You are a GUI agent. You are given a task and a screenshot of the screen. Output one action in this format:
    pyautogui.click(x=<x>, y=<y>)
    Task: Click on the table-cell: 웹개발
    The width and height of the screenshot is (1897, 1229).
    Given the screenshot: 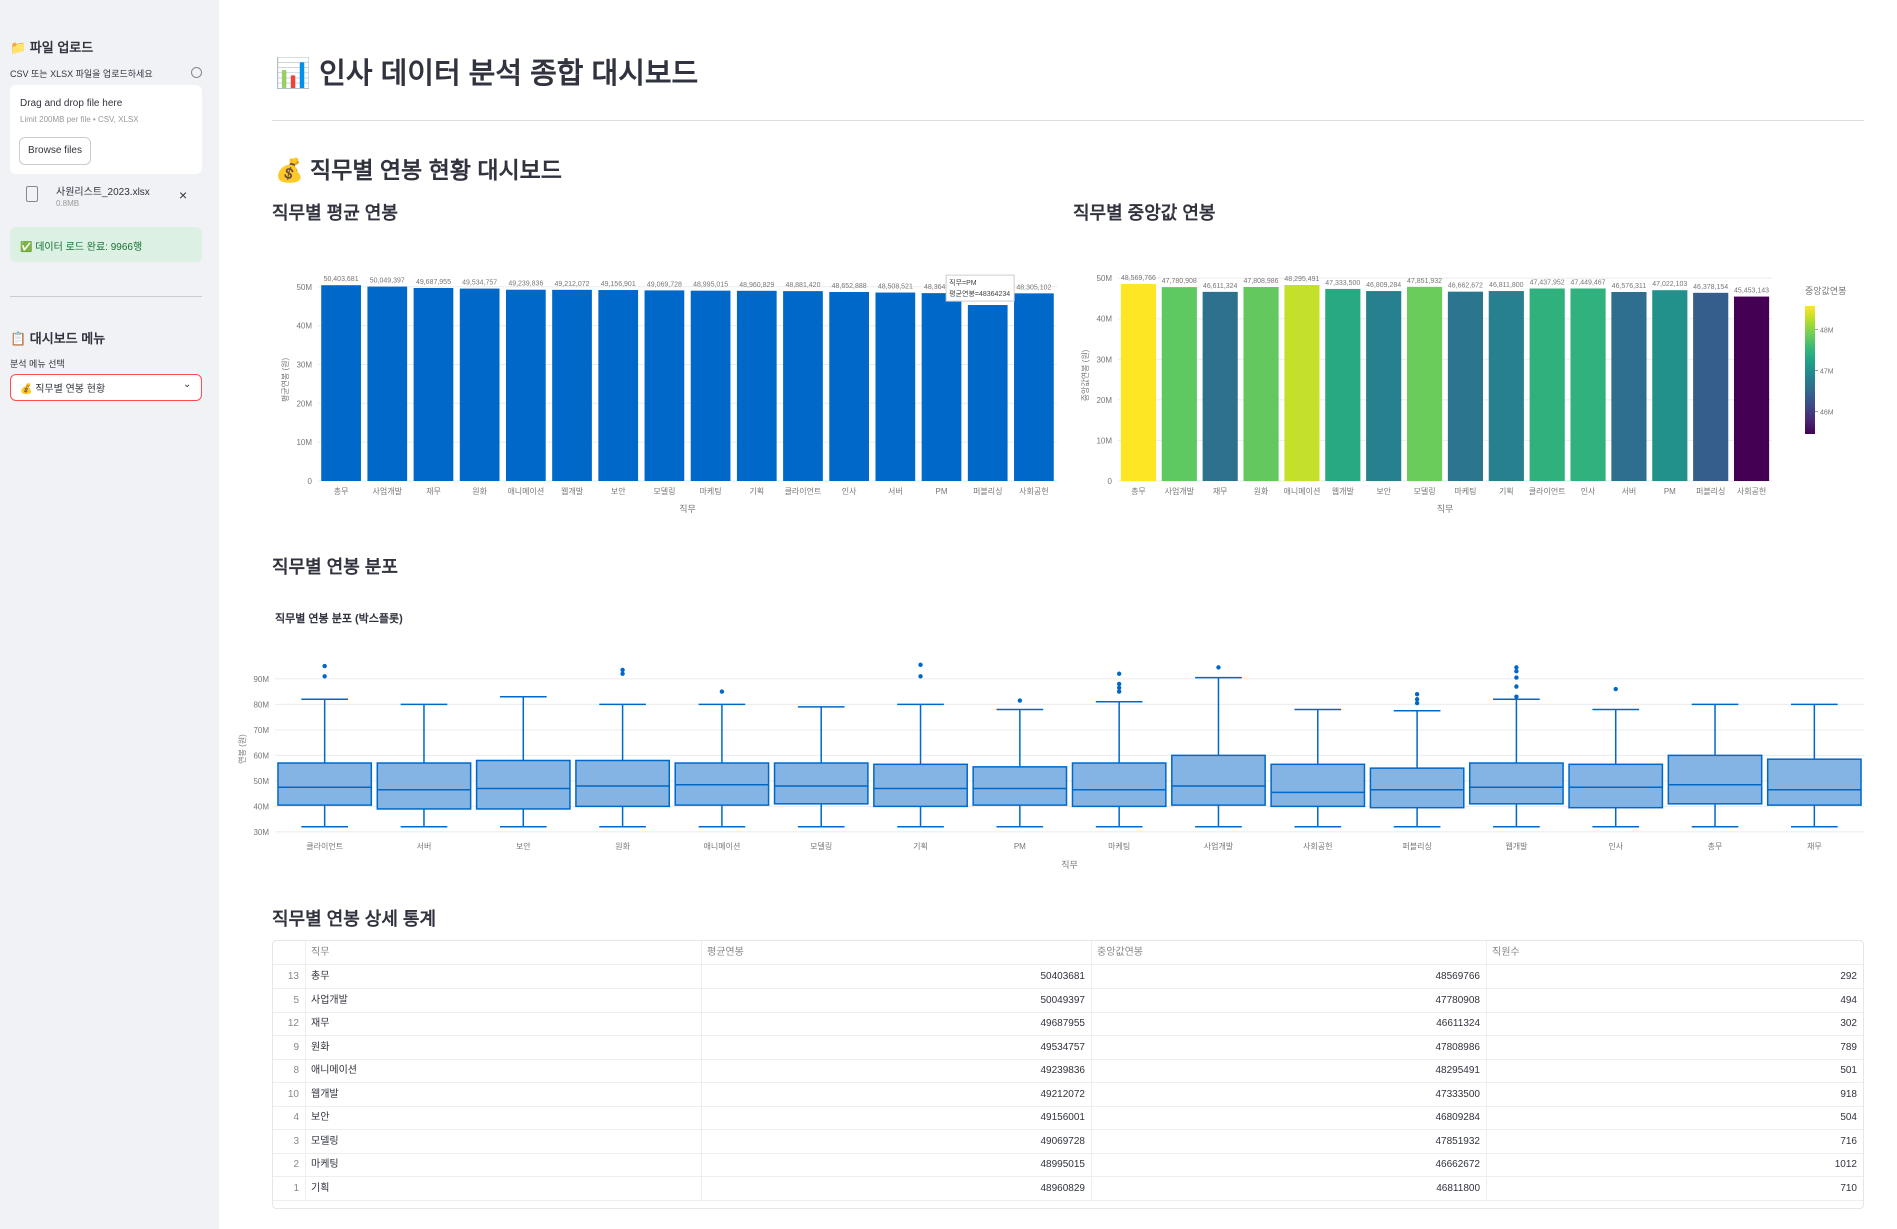 What is the action you would take?
    pyautogui.click(x=503, y=1094)
    